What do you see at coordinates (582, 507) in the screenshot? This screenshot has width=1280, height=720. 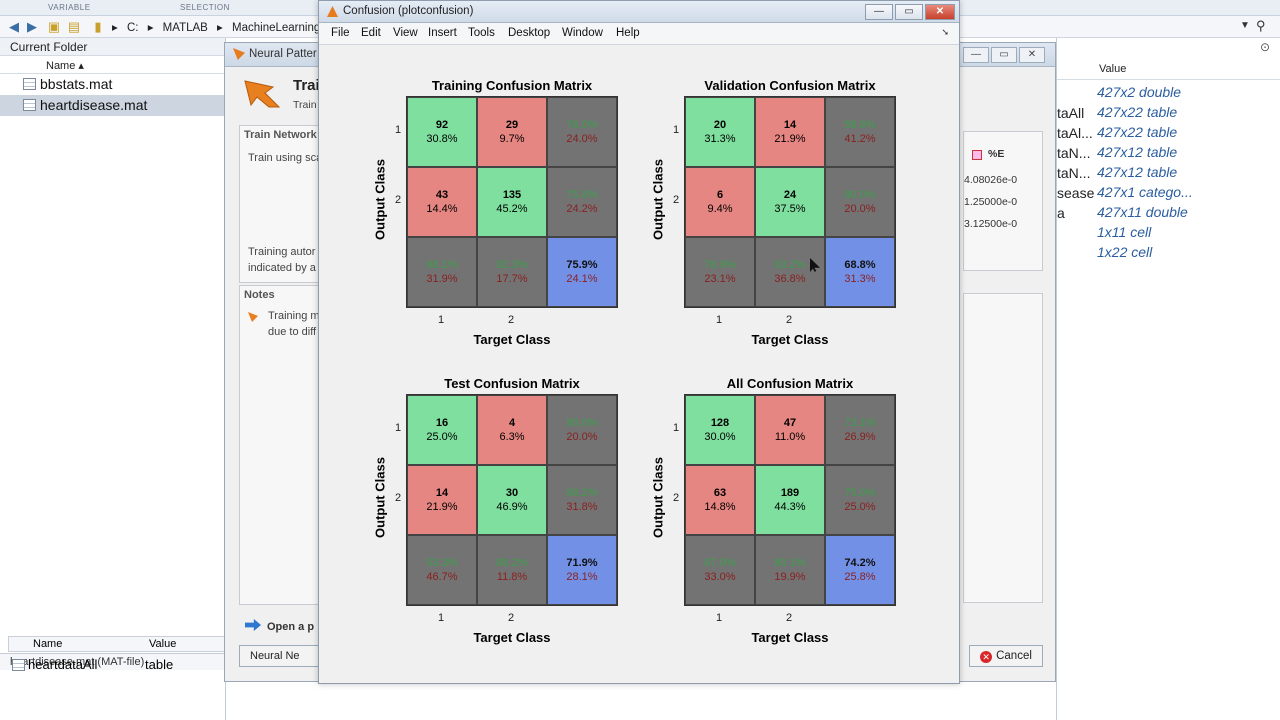 I see `error-percent: 31.8%` at bounding box center [582, 507].